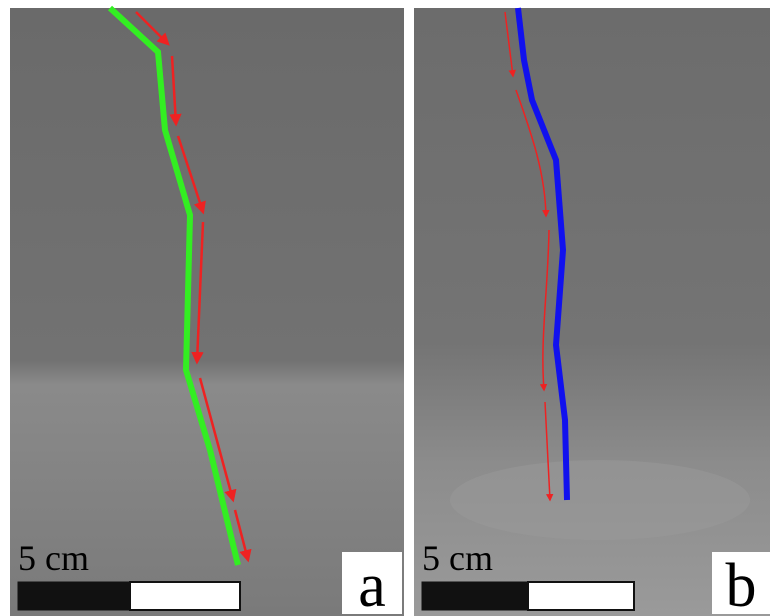 The image size is (770, 616). I want to click on panel-label: a, so click(372, 584).